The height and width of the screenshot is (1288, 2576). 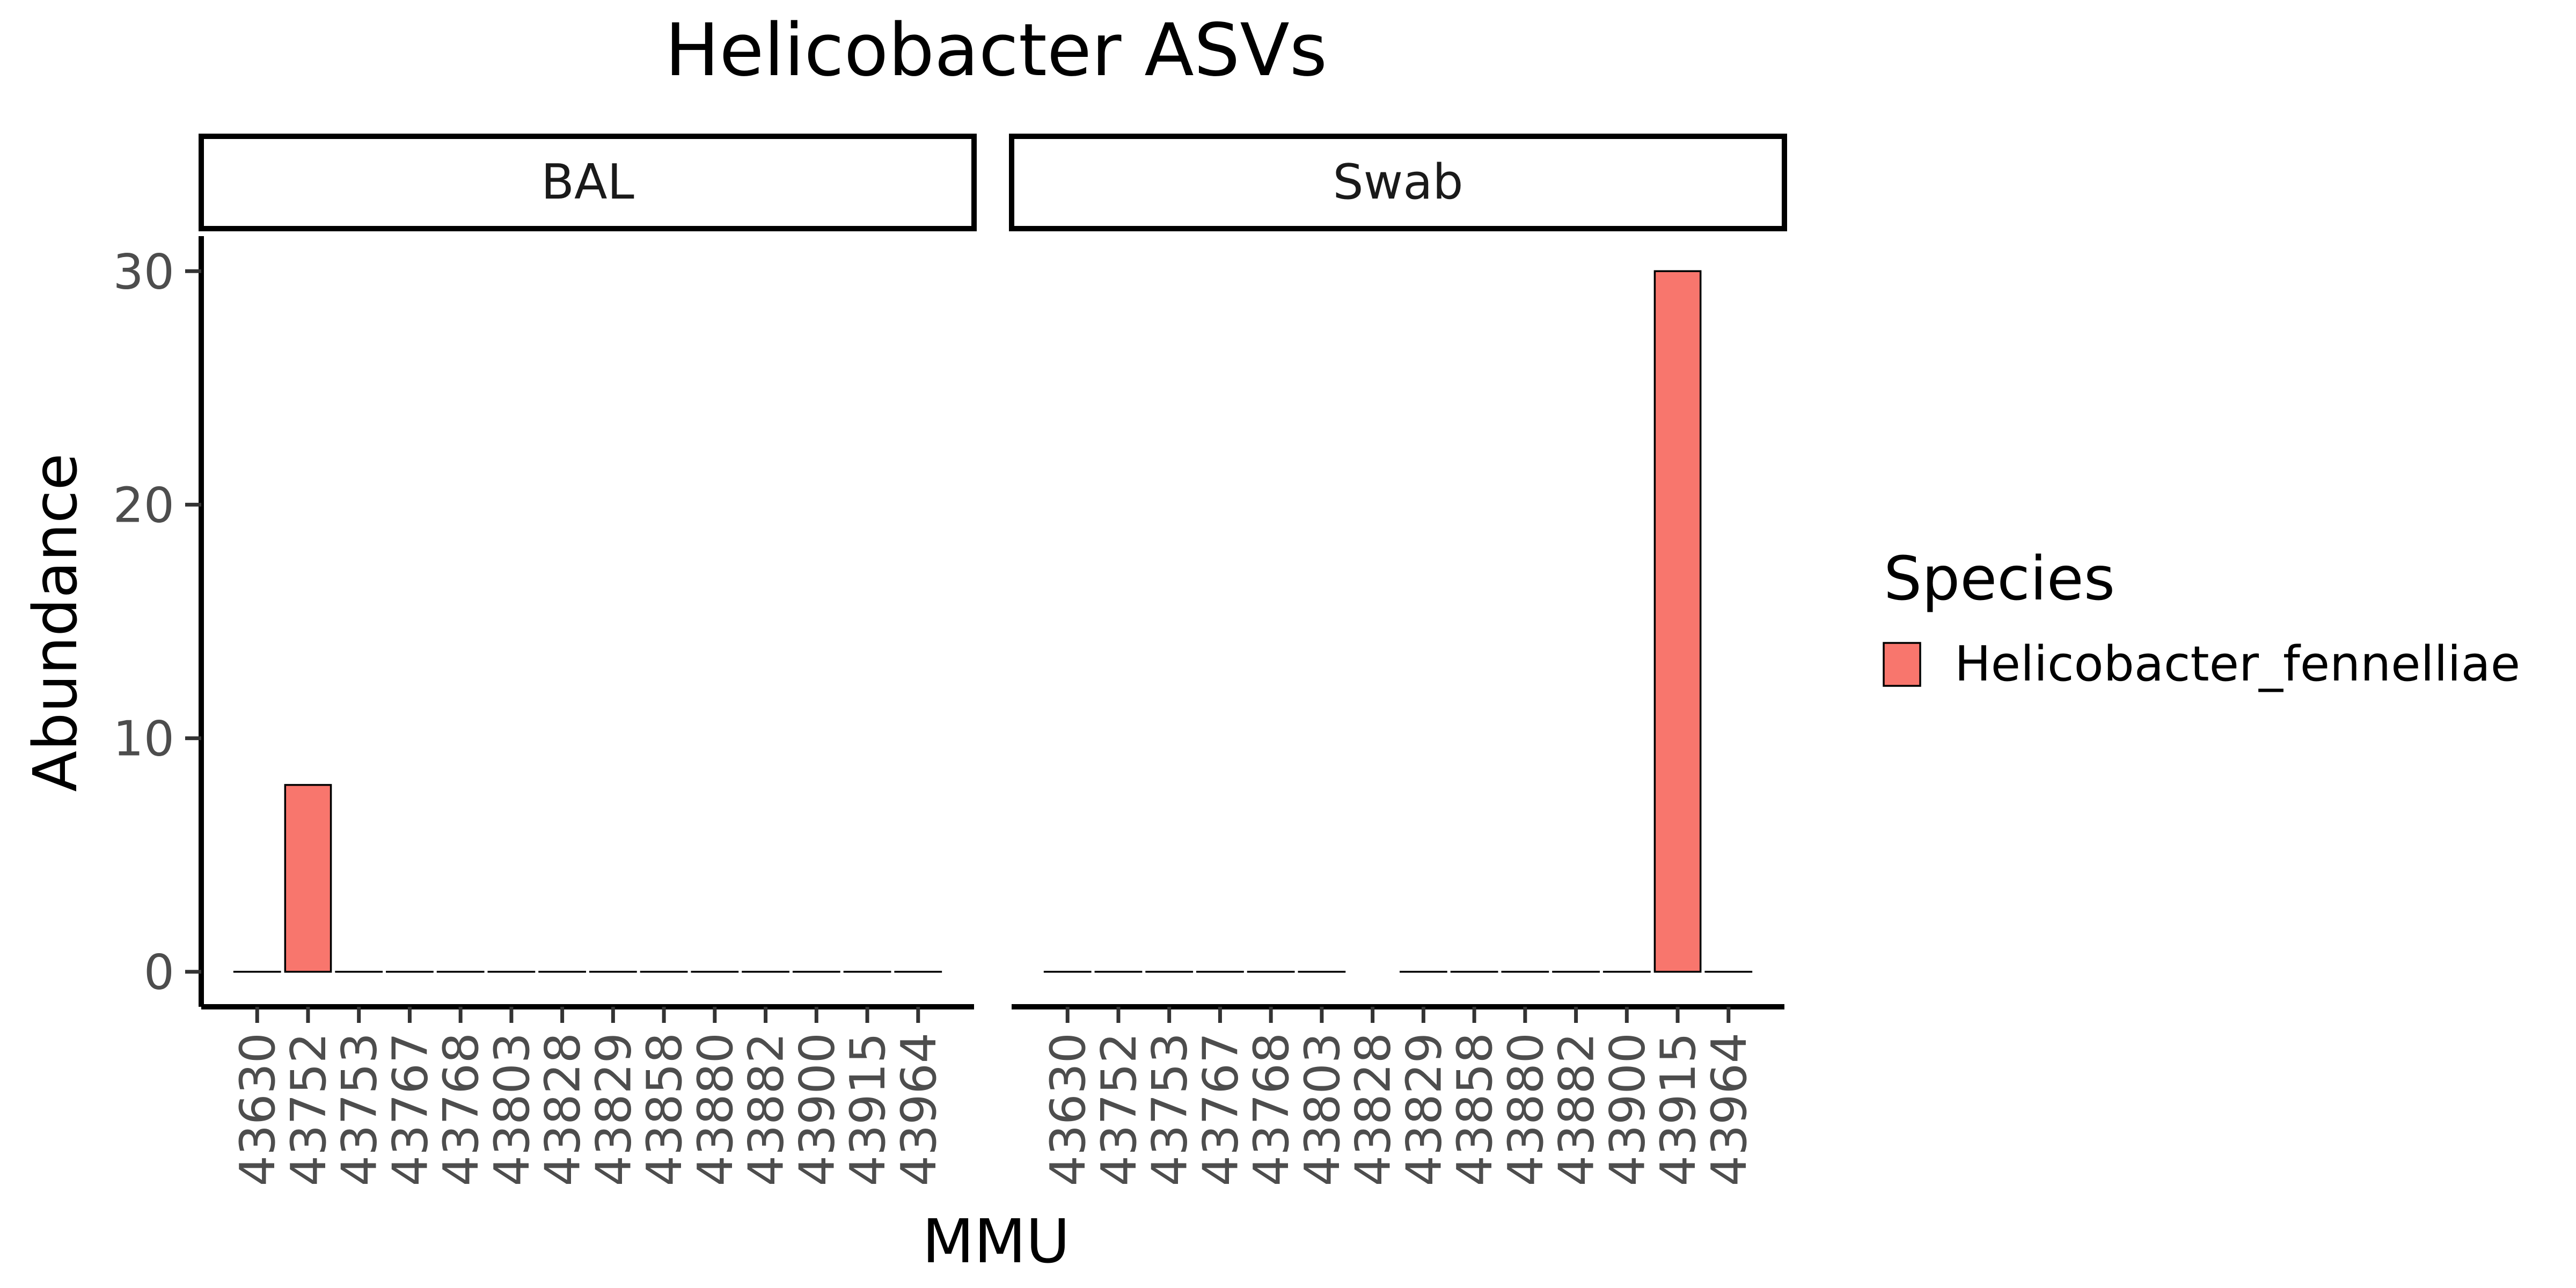 What do you see at coordinates (996, 1242) in the screenshot?
I see `x-axis-title: MMU` at bounding box center [996, 1242].